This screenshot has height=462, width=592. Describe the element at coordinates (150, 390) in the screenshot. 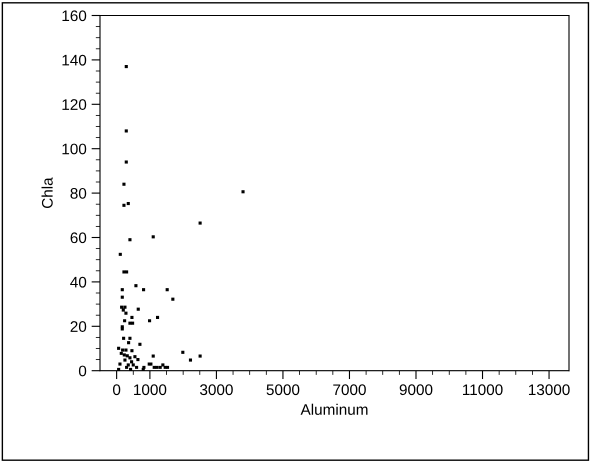

I see `x-tick-label: 1000` at that location.